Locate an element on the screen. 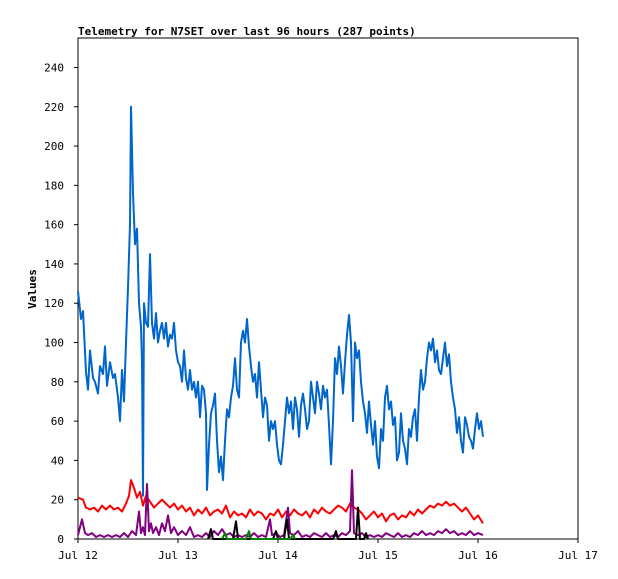  y-tick-label: 200 is located at coordinates (54, 146).